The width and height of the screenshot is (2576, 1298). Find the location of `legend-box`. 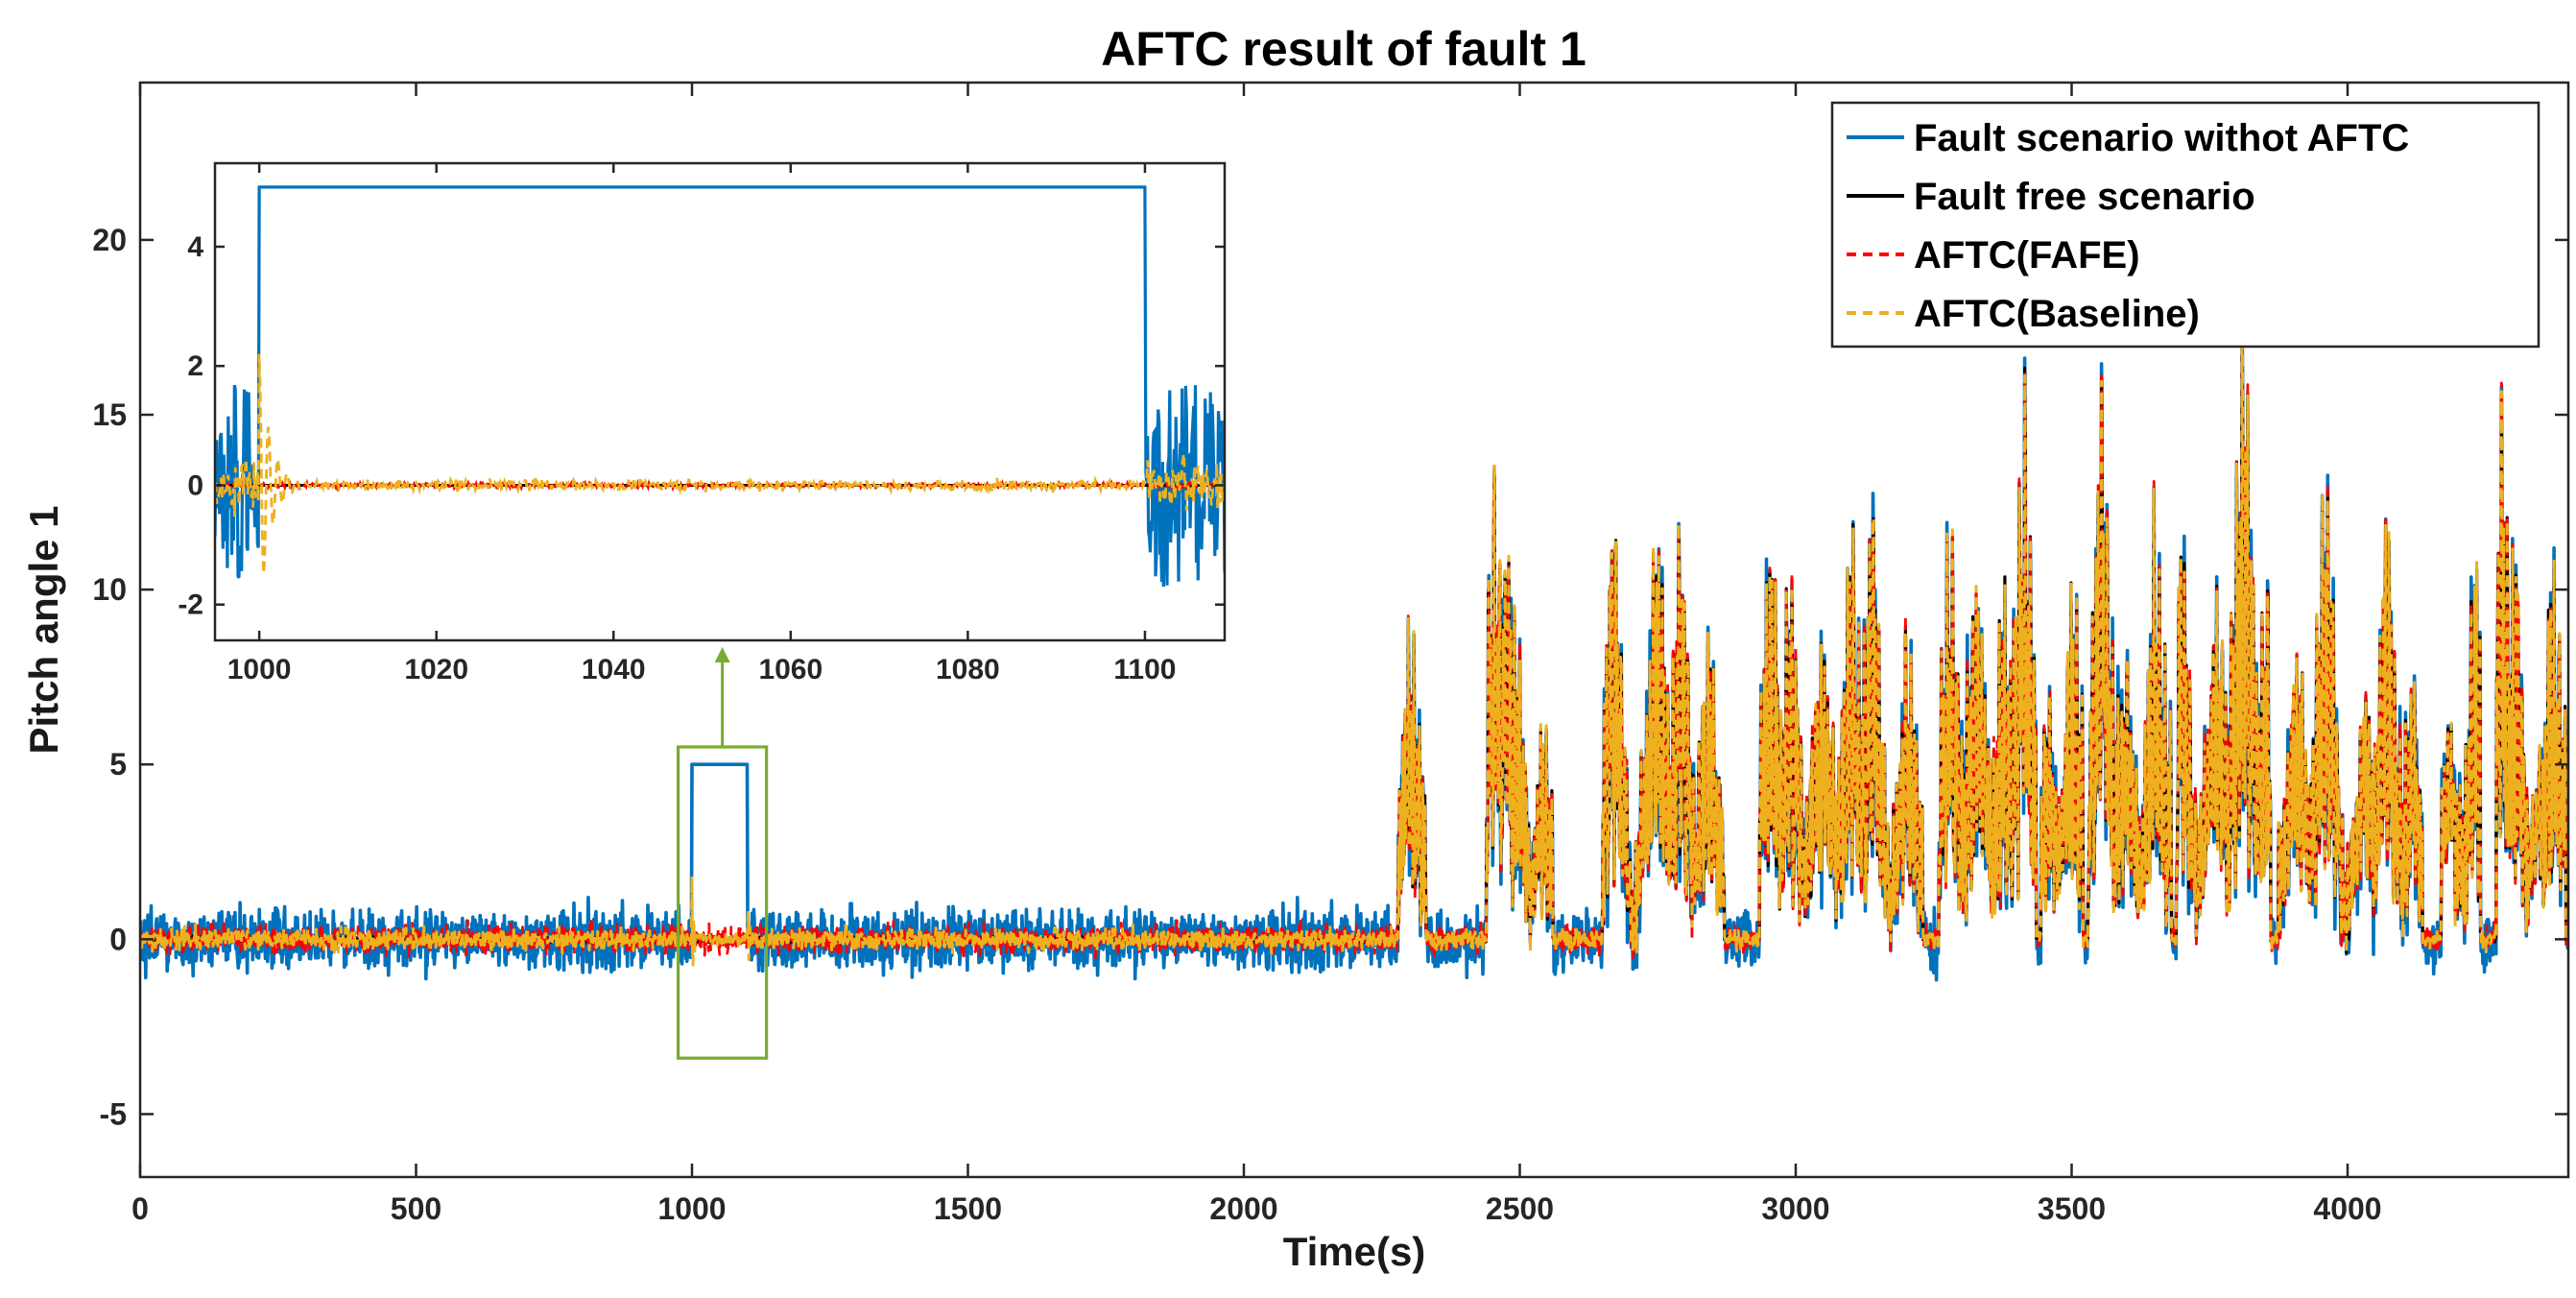

legend-box is located at coordinates (2185, 225).